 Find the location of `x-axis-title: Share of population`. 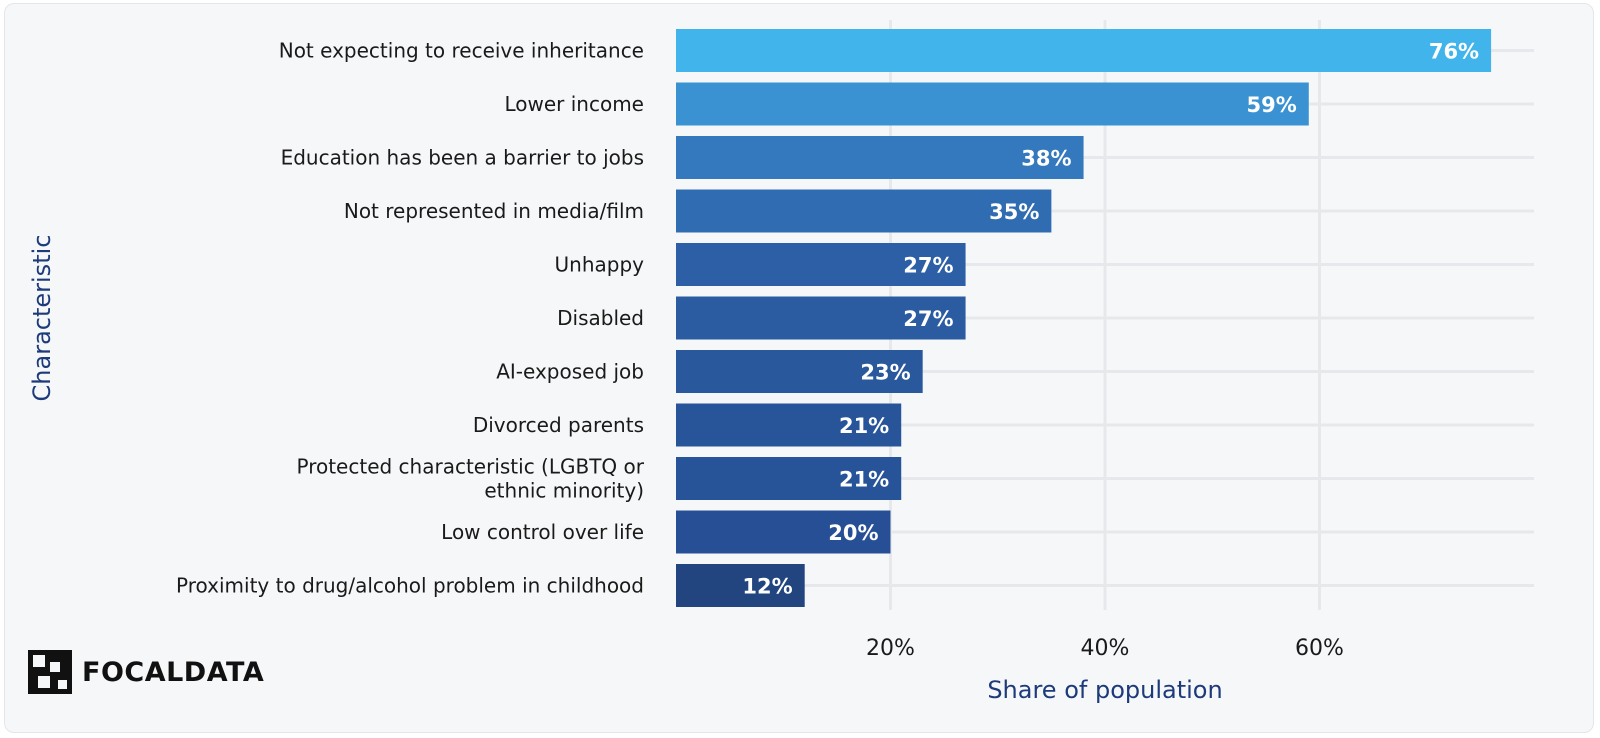

x-axis-title: Share of population is located at coordinates (1104, 690).